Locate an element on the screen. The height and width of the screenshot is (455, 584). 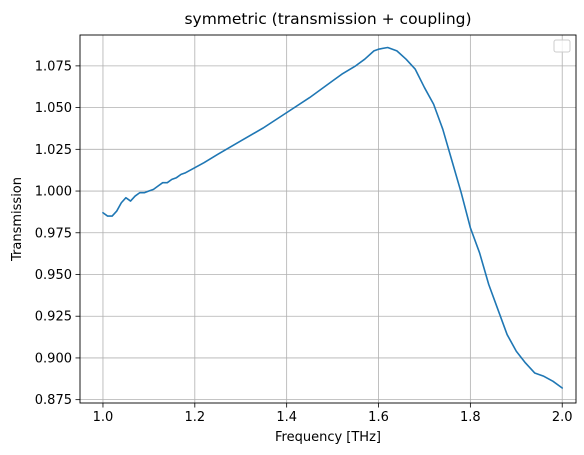
y-axis-label: Transmission is located at coordinates (17, 219).